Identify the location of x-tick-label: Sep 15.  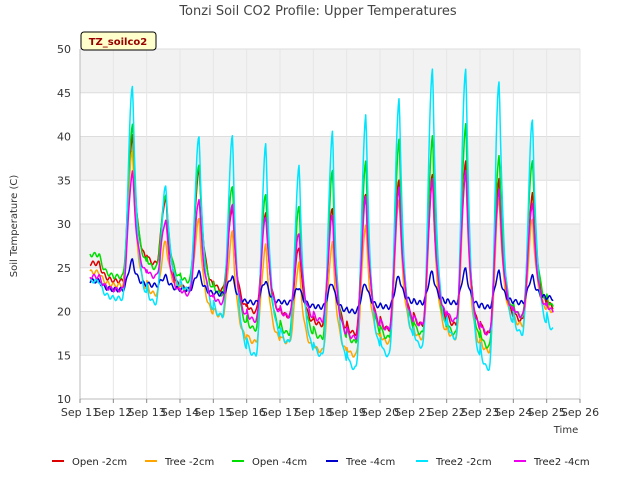
(213, 412).